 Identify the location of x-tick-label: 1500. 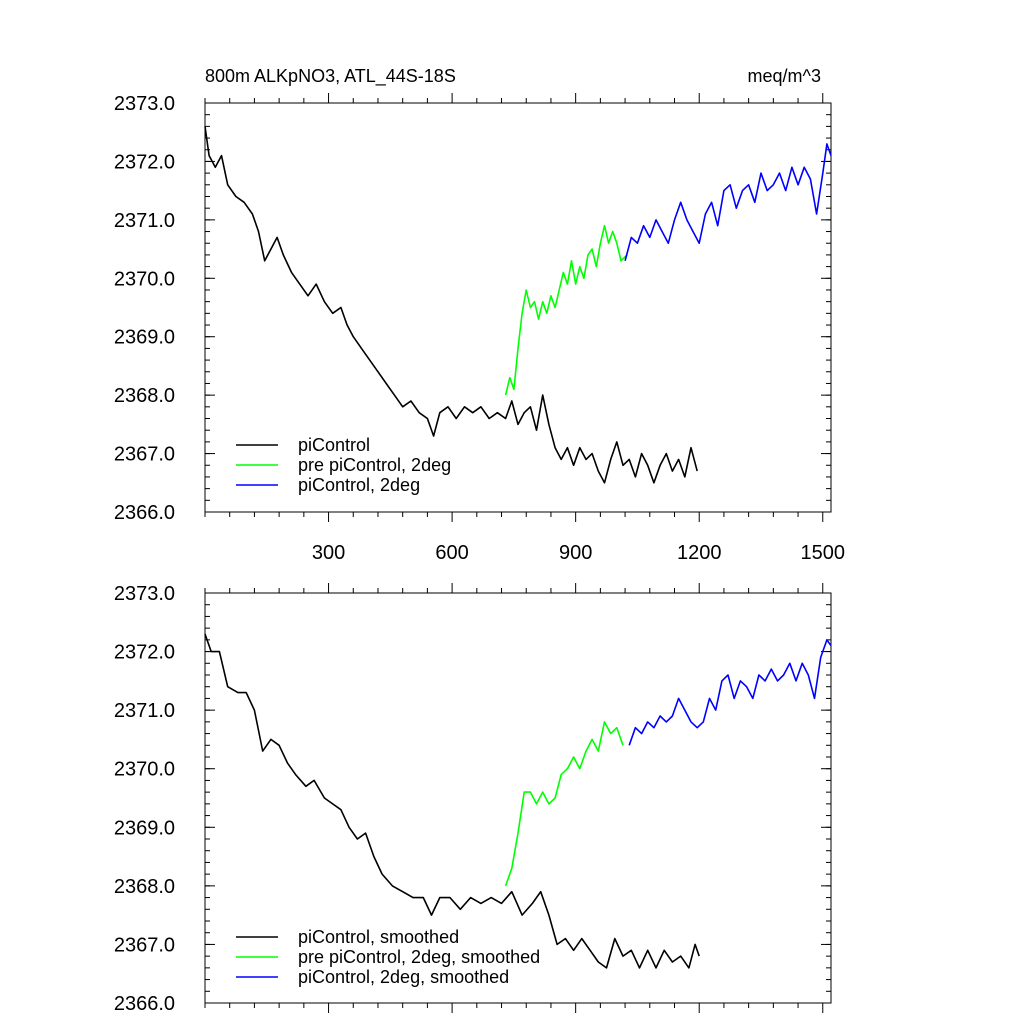
(823, 553).